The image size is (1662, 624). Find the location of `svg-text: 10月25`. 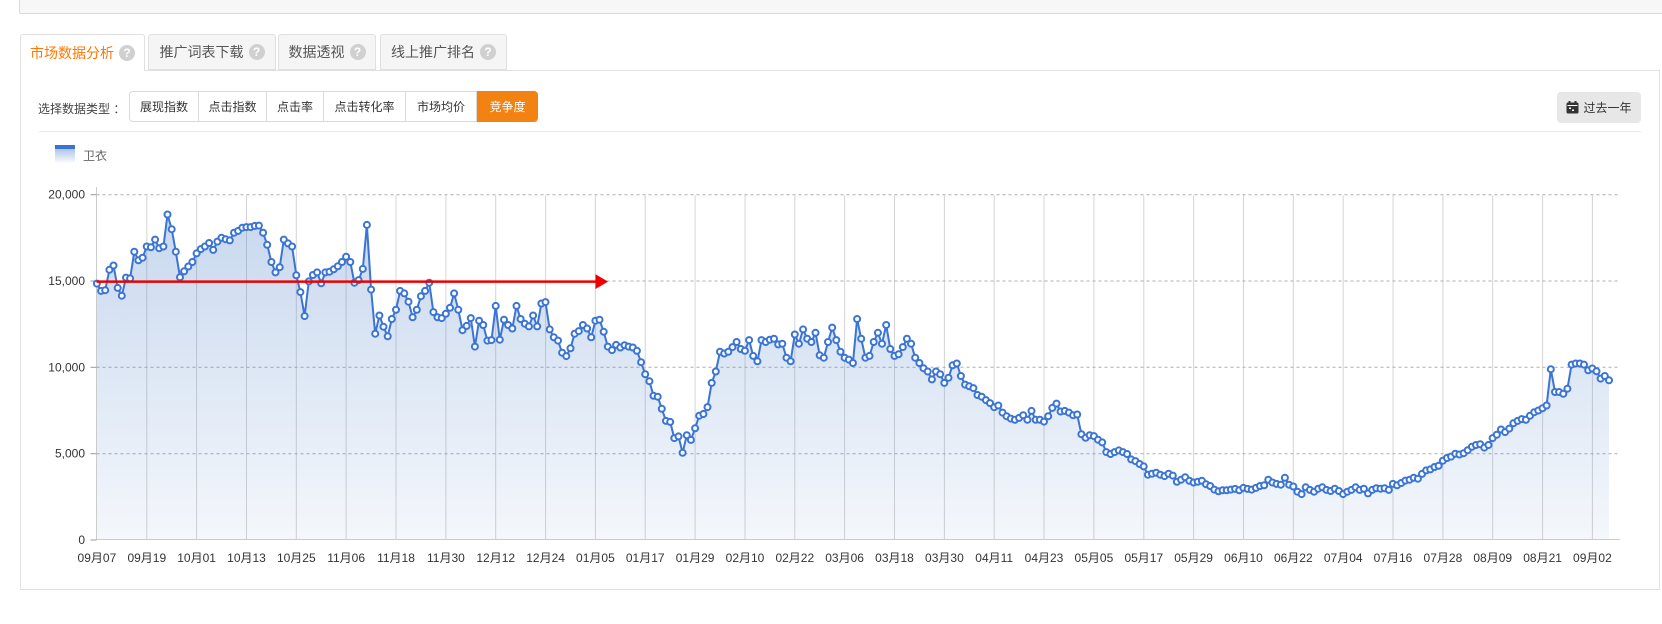

svg-text: 10月25 is located at coordinates (296, 558).